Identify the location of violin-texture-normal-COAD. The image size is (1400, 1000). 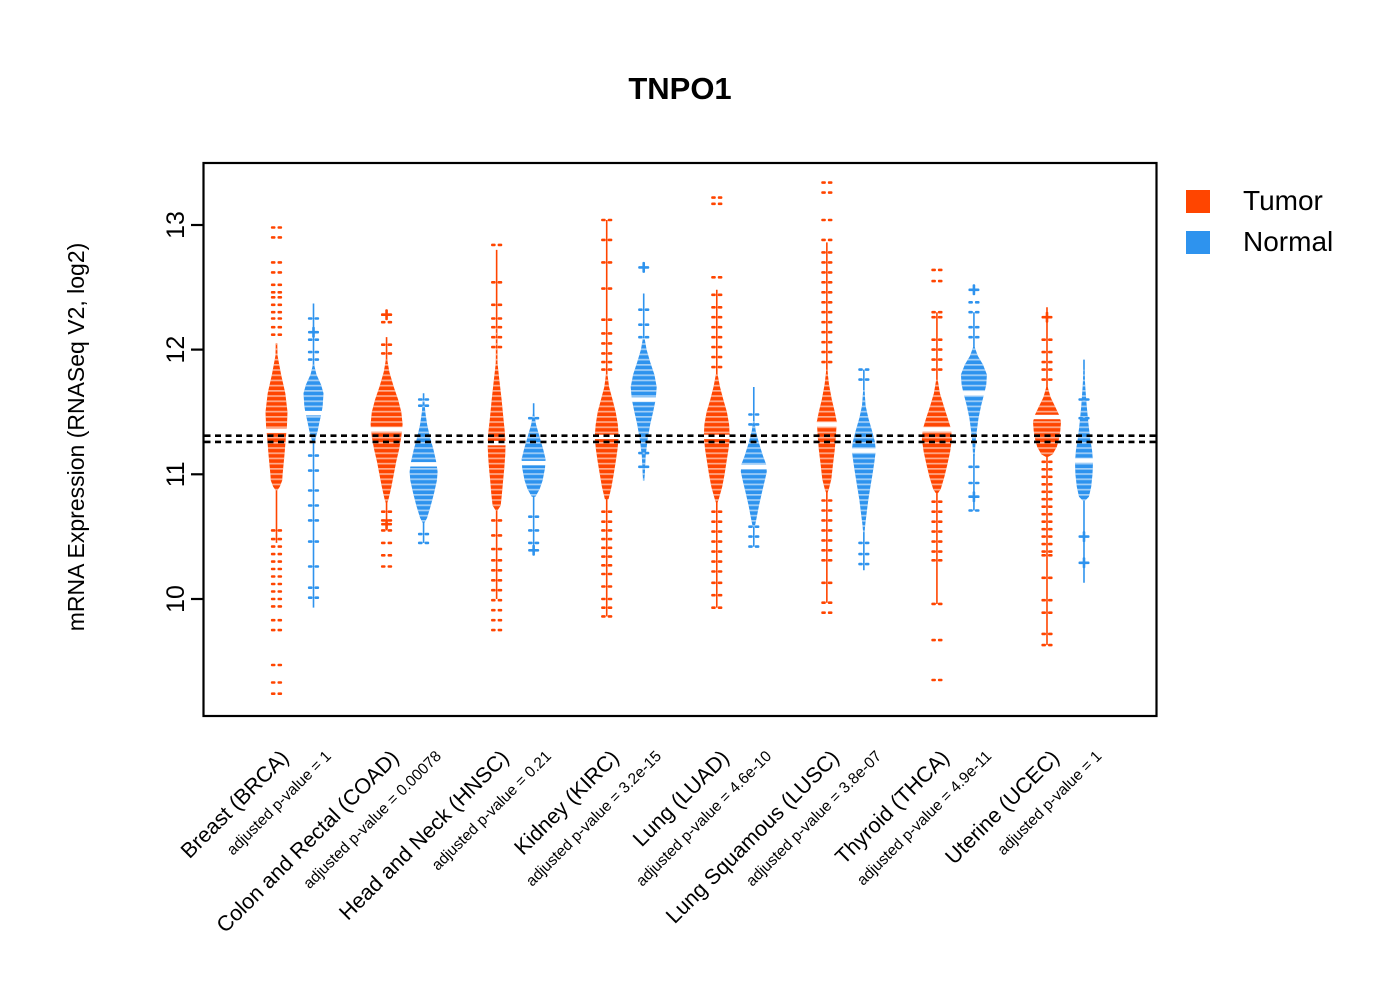
(423, 460).